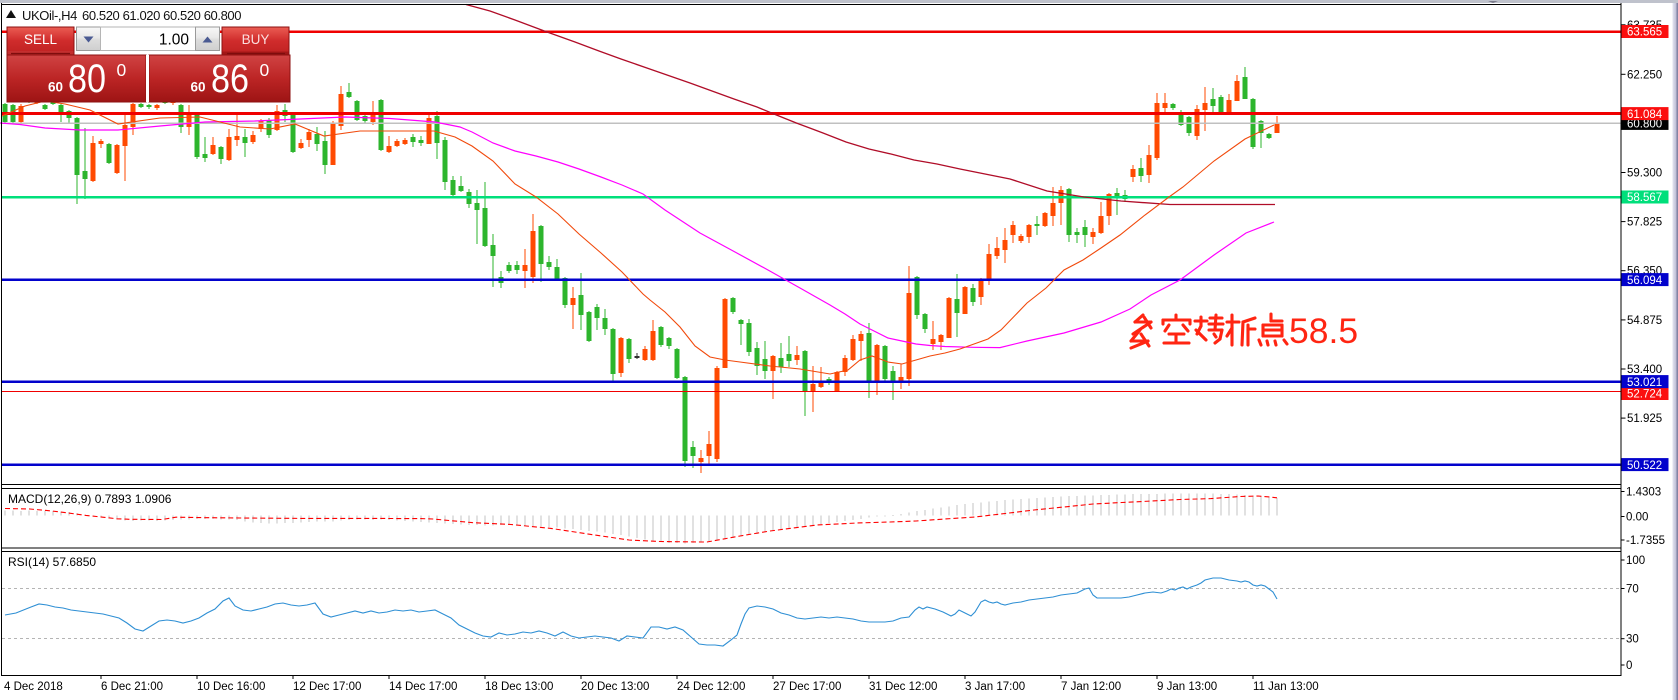 This screenshot has width=1678, height=700. I want to click on svg-text: 57.825, so click(1644, 223).